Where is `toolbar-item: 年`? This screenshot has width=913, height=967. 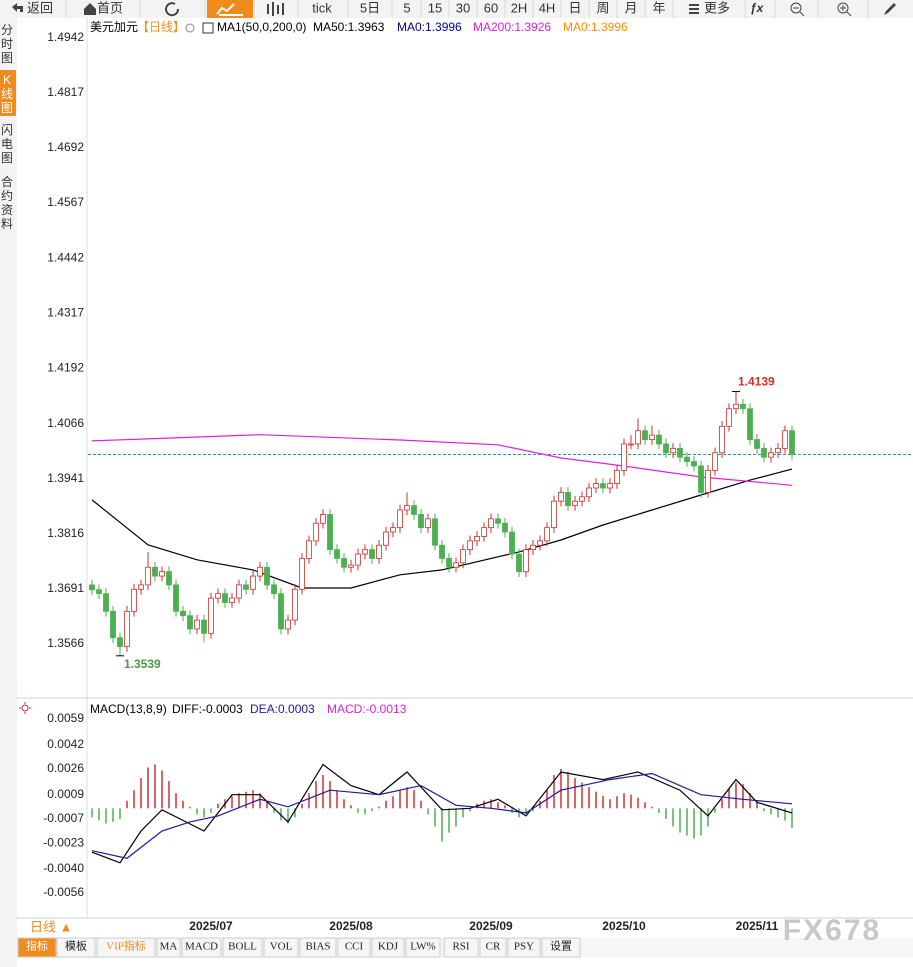
toolbar-item: 年 is located at coordinates (658, 7).